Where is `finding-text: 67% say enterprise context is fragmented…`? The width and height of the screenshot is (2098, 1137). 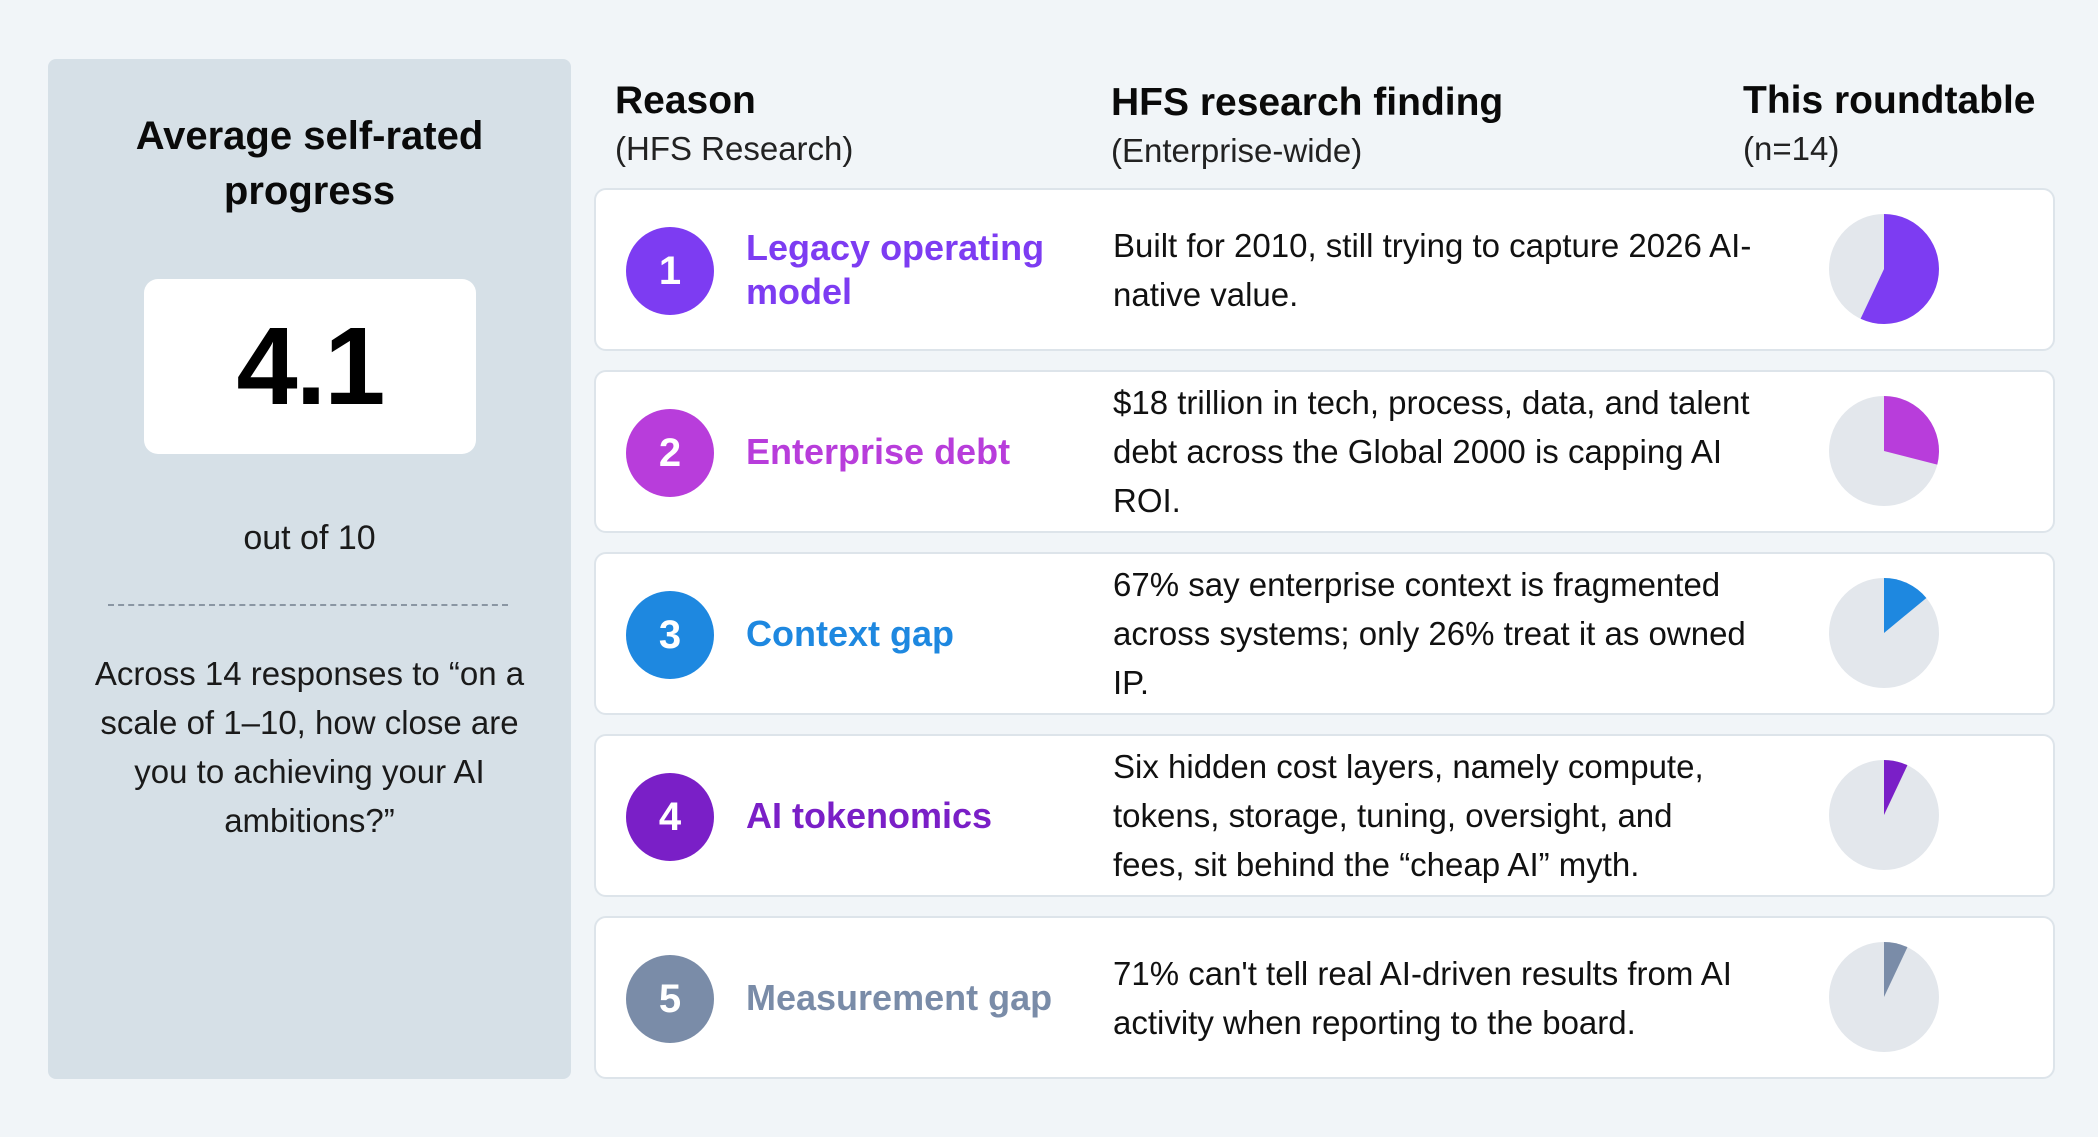
finding-text: 67% say enterprise context is fragmented… is located at coordinates (1429, 633).